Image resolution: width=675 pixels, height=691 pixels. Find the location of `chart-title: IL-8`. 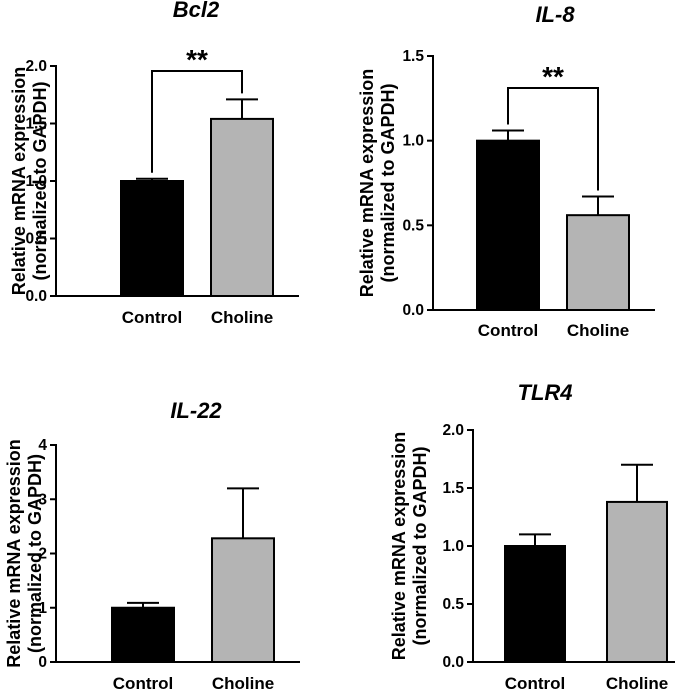

chart-title: IL-8 is located at coordinates (555, 14).